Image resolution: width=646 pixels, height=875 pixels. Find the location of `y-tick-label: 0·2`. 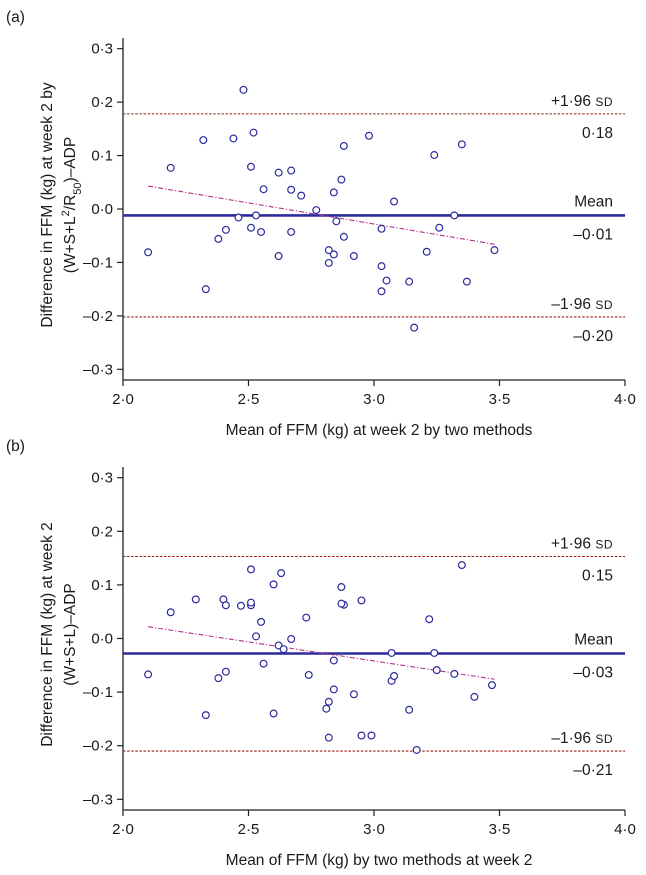

y-tick-label: 0·2 is located at coordinates (102, 531).